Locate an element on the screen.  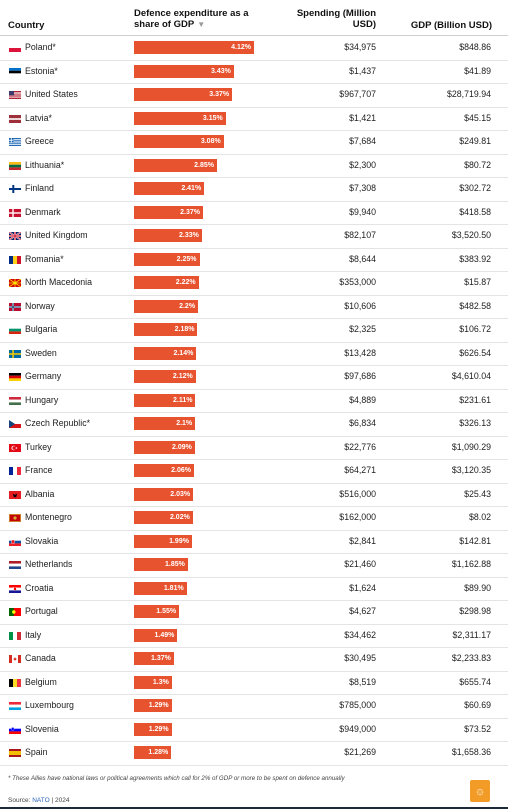
flag-tr-icon is located at coordinates (15, 447).